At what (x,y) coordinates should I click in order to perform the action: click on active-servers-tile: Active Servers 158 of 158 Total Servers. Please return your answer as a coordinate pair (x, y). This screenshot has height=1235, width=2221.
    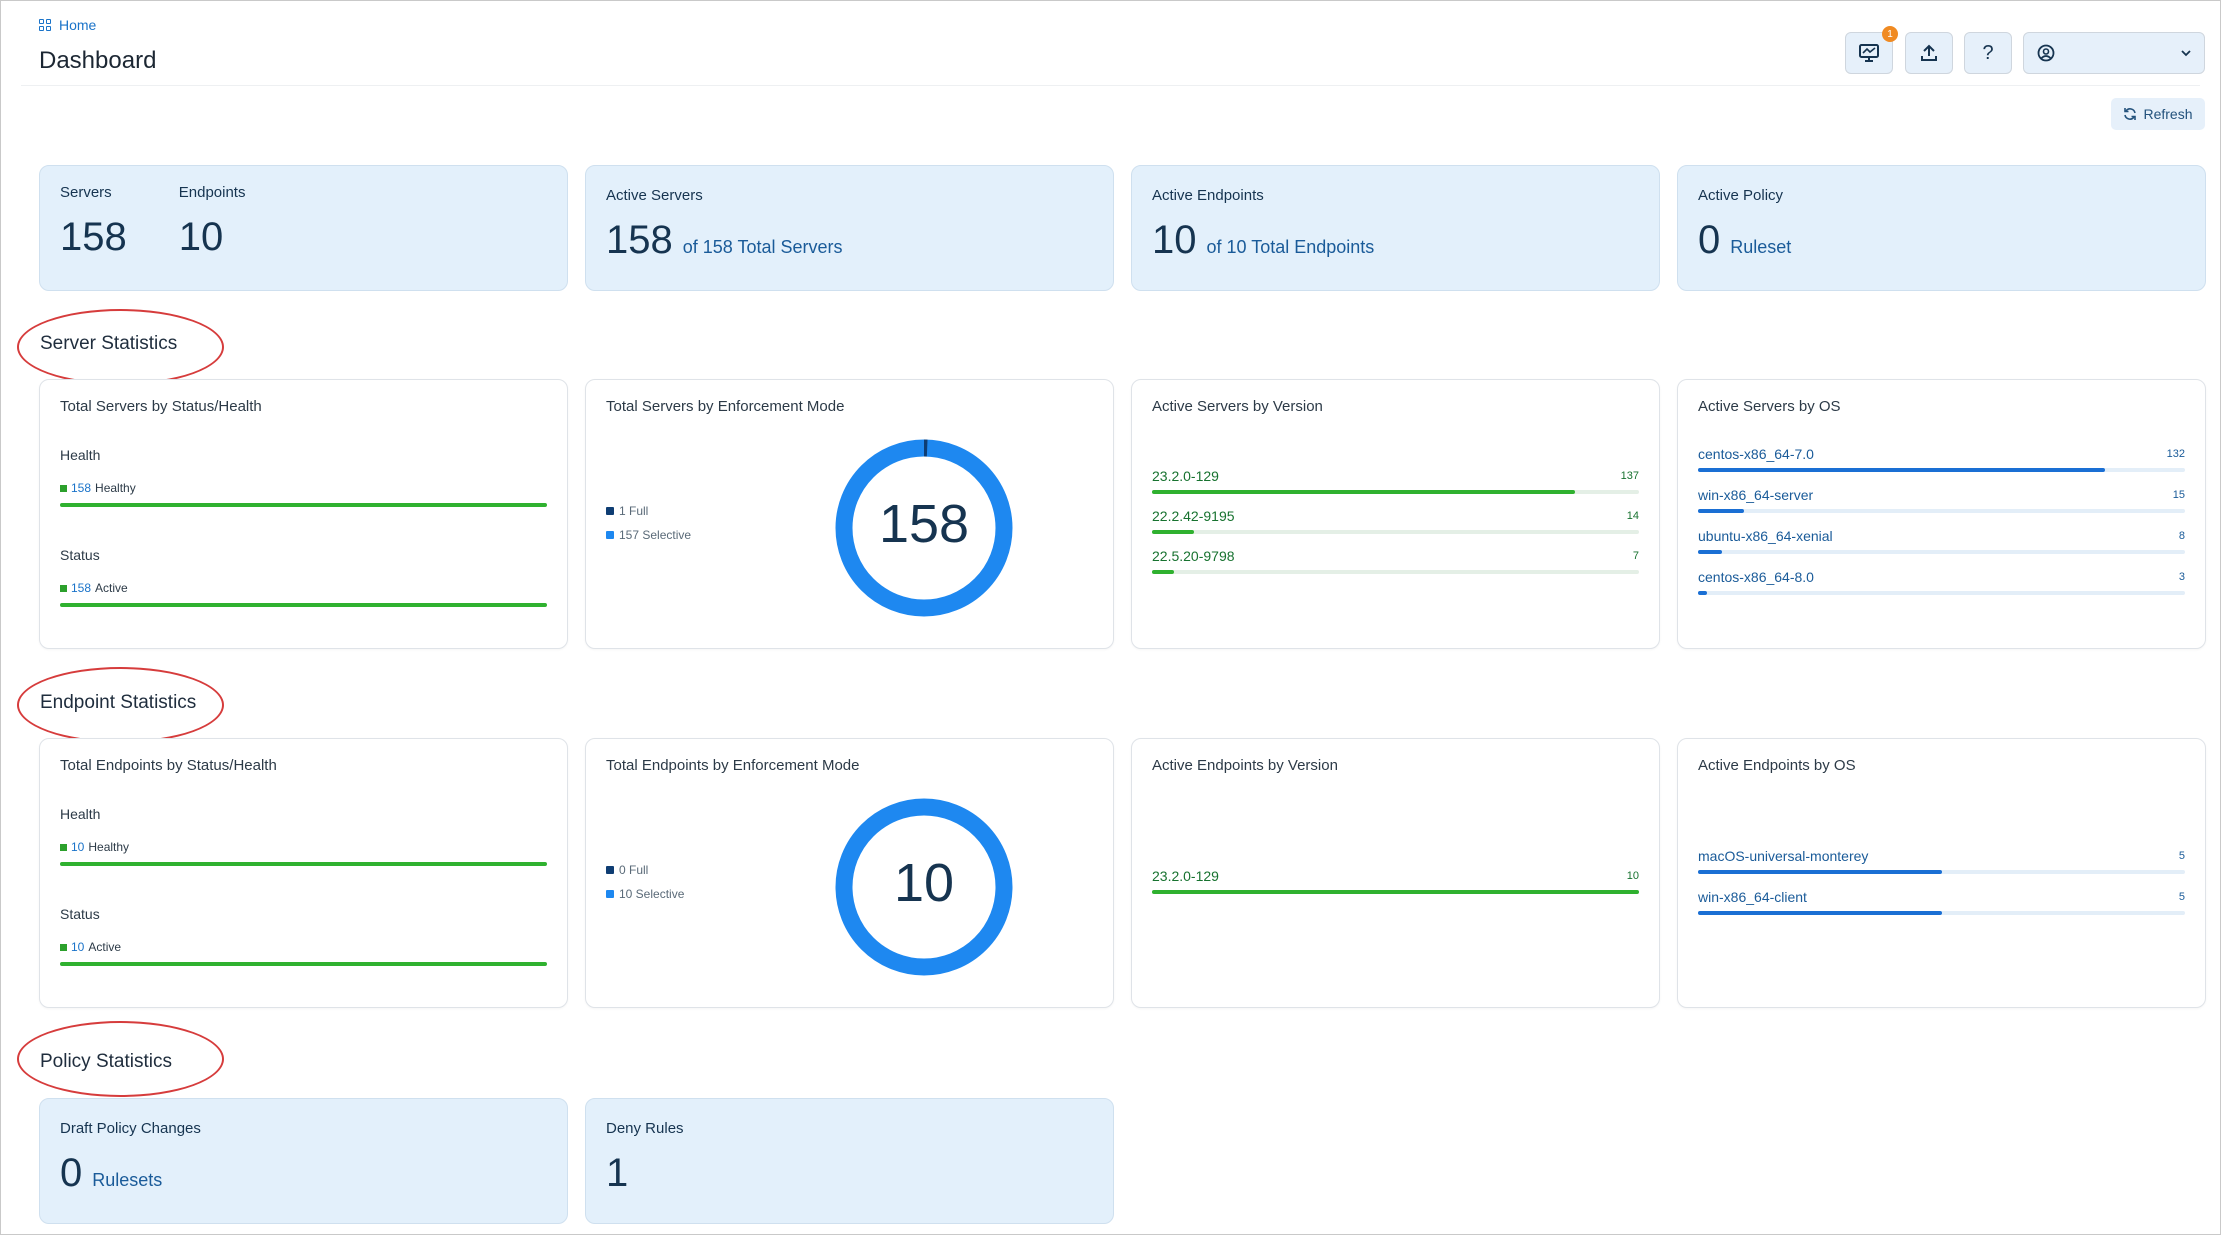
    Looking at the image, I should click on (849, 228).